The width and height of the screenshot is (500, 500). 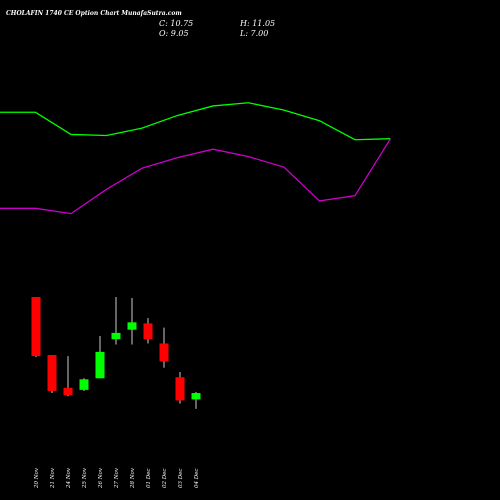 What do you see at coordinates (165, 479) in the screenshot?
I see `date-tick-label: 02 Dec` at bounding box center [165, 479].